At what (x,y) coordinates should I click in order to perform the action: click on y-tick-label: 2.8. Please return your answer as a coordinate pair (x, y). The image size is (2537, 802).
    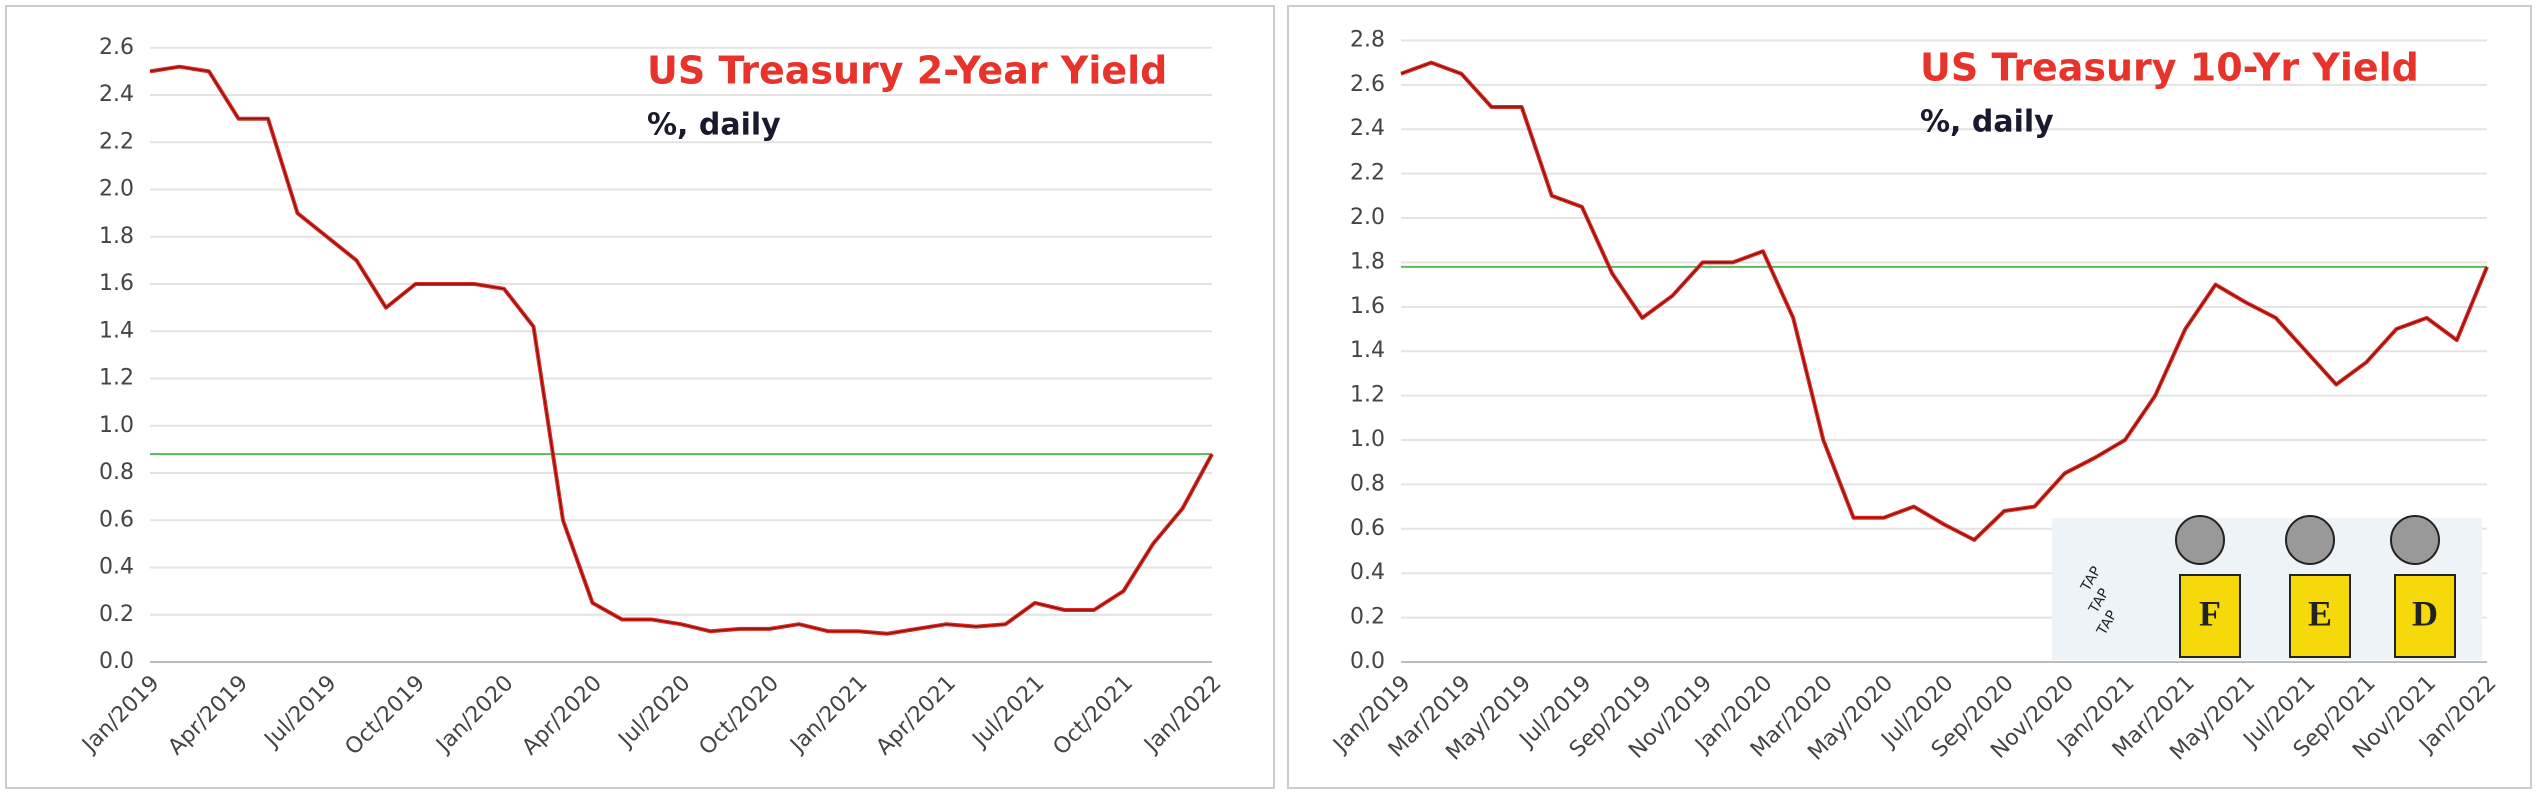
    Looking at the image, I should click on (1367, 39).